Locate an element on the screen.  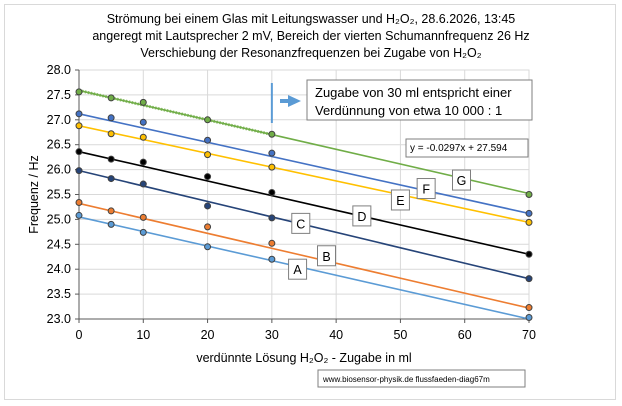
note-box is located at coordinates (419, 100).